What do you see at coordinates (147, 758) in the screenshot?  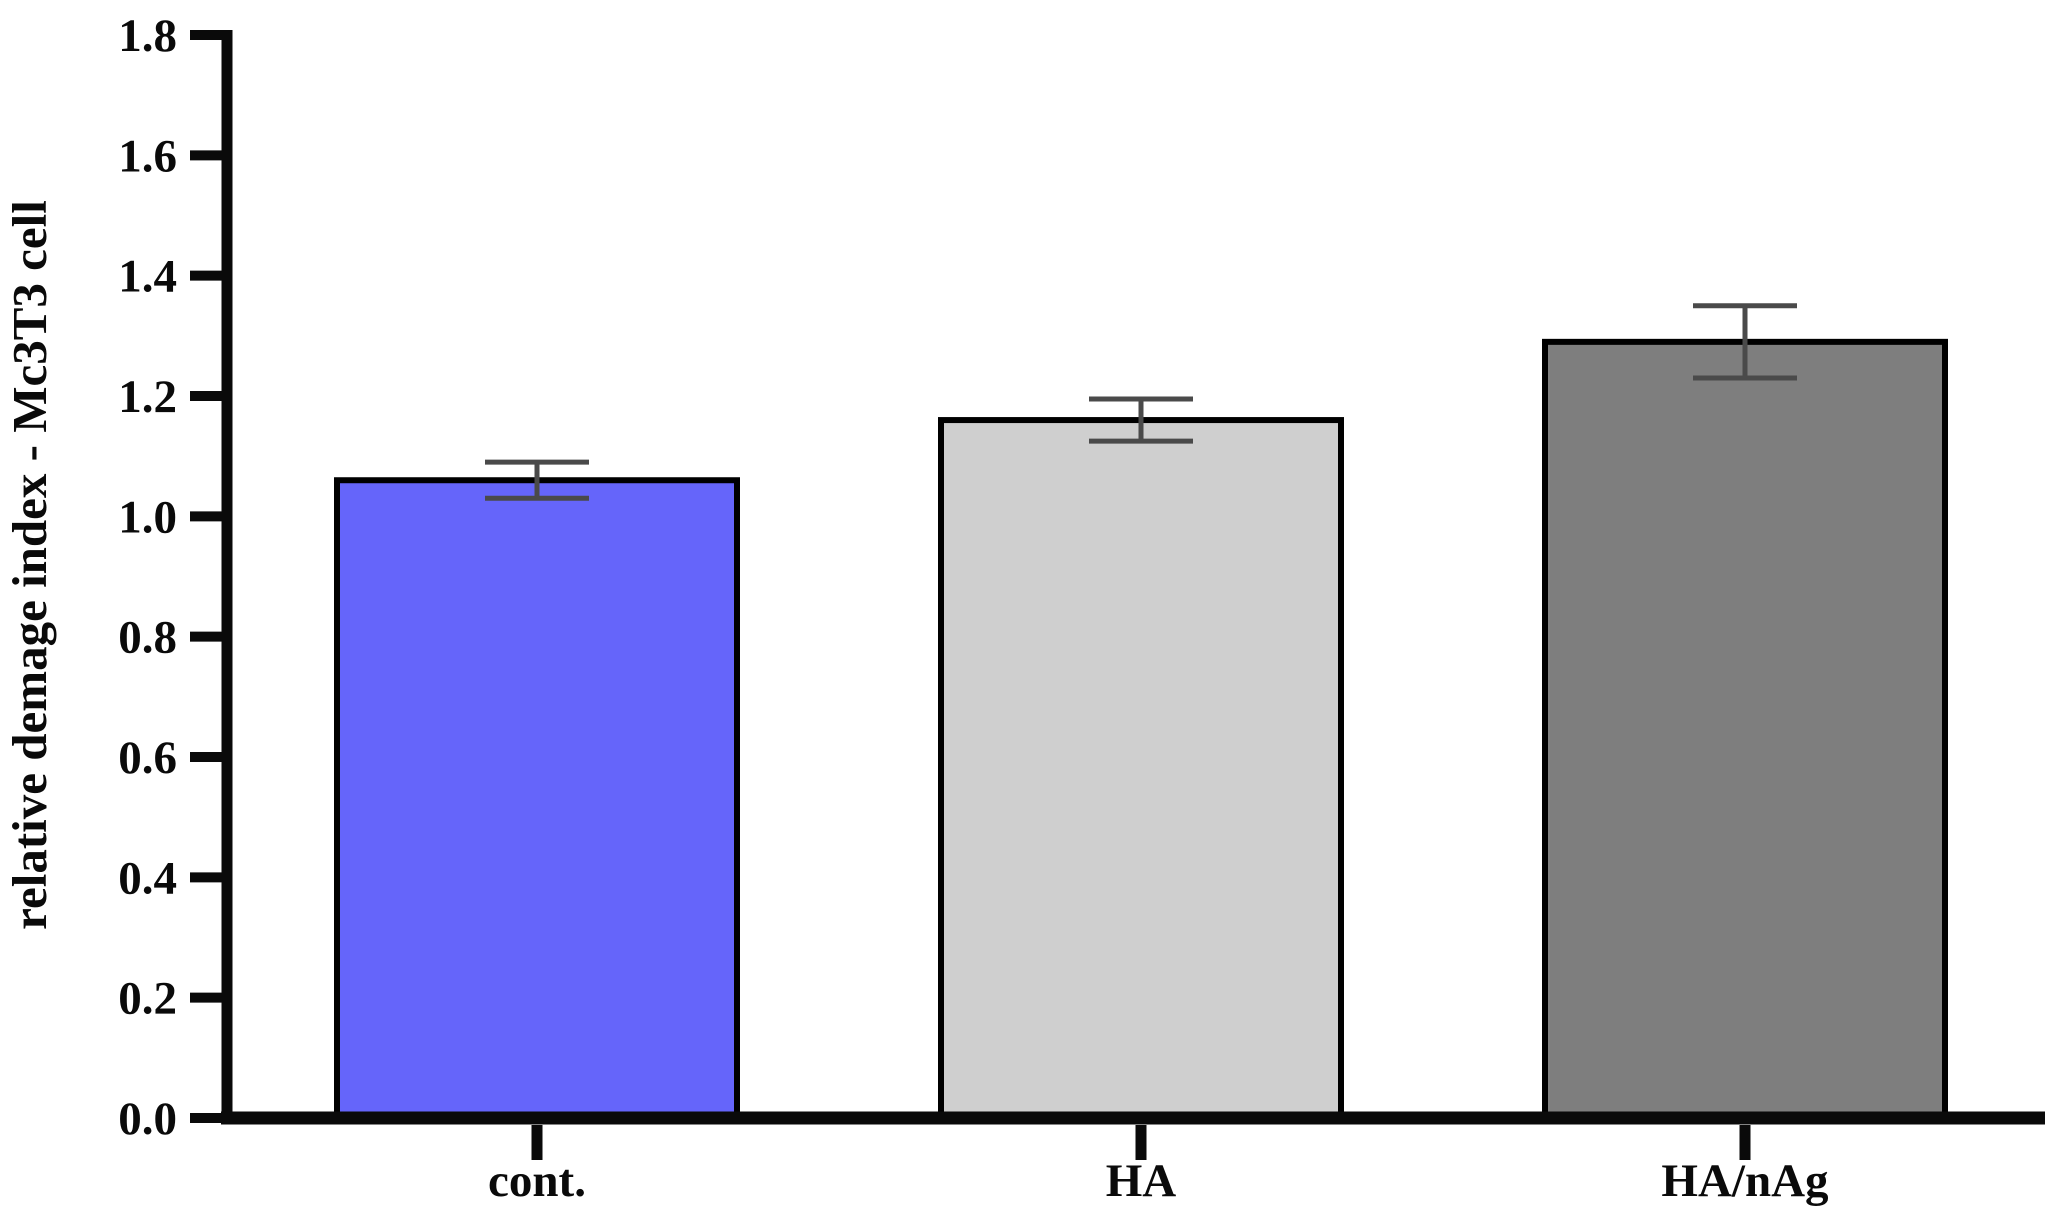 I see `y-tick-label: 0.6` at bounding box center [147, 758].